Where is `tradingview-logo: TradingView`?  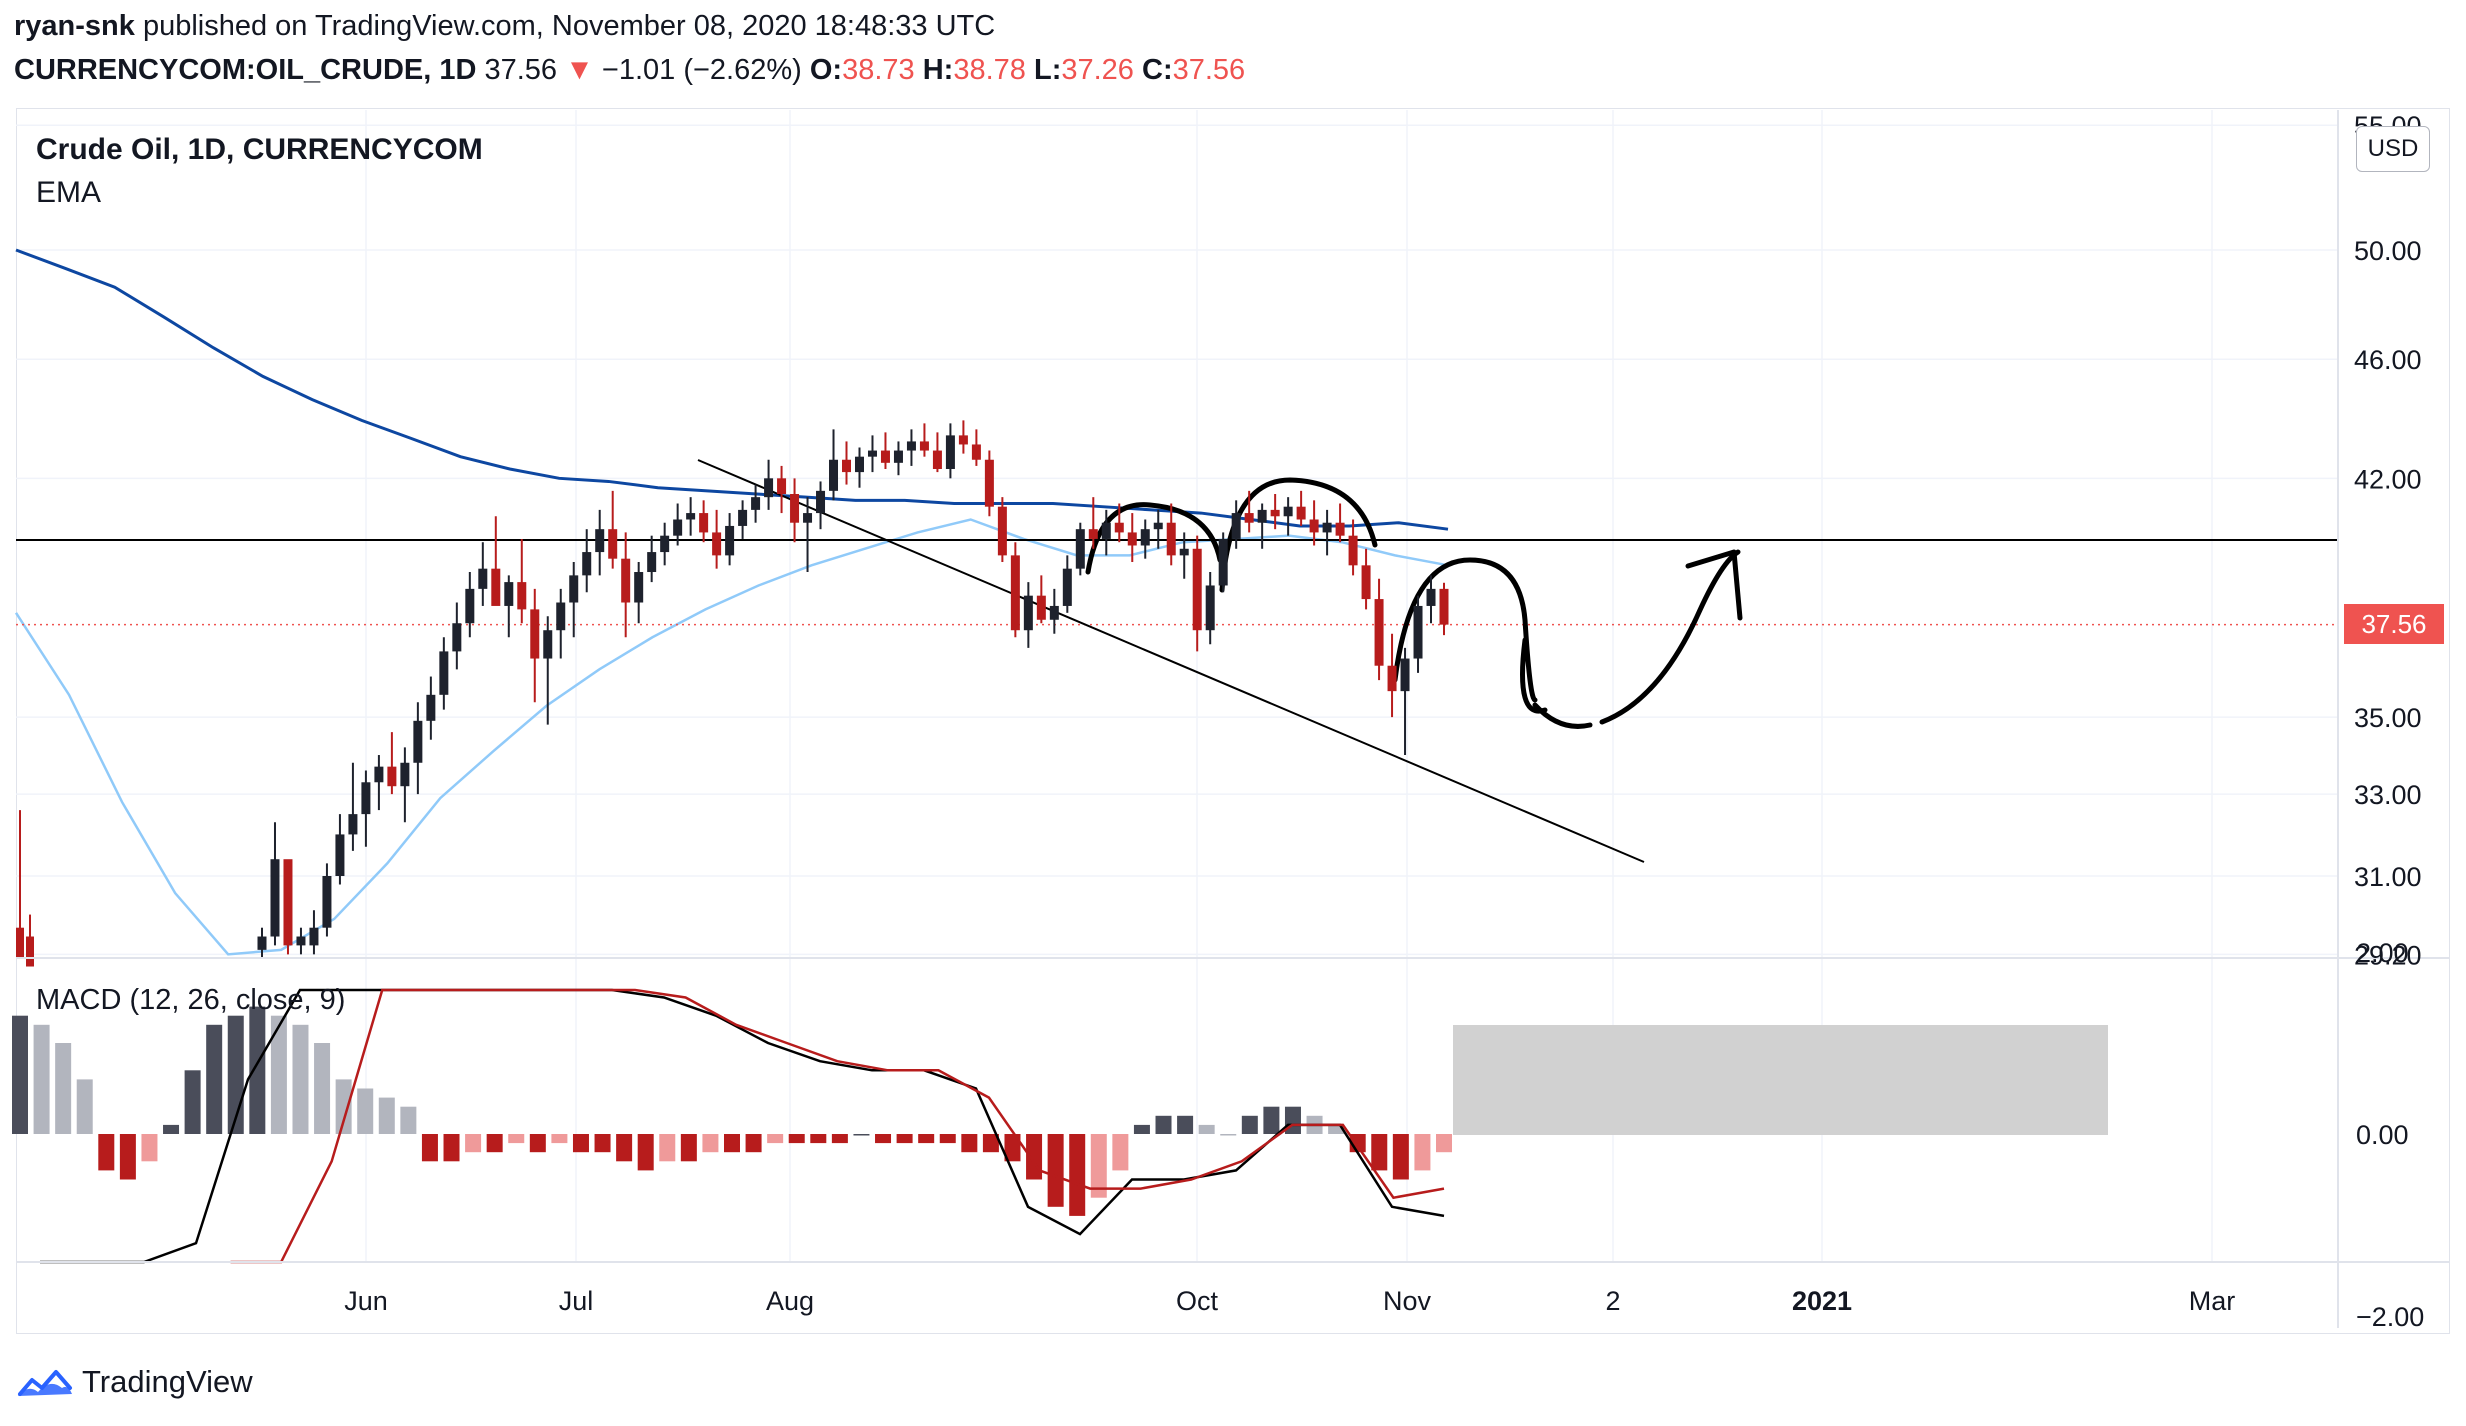 tradingview-logo: TradingView is located at coordinates (134, 1382).